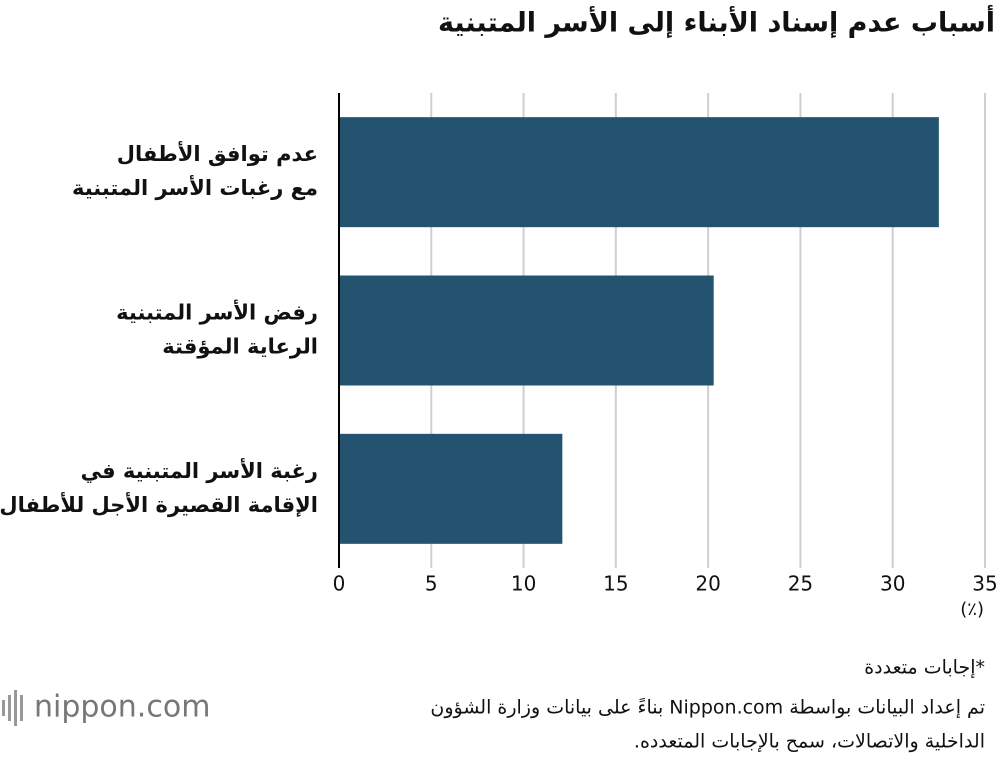 This screenshot has width=1000, height=758. Describe the element at coordinates (615, 584) in the screenshot. I see `x-tick-label: 15` at that location.